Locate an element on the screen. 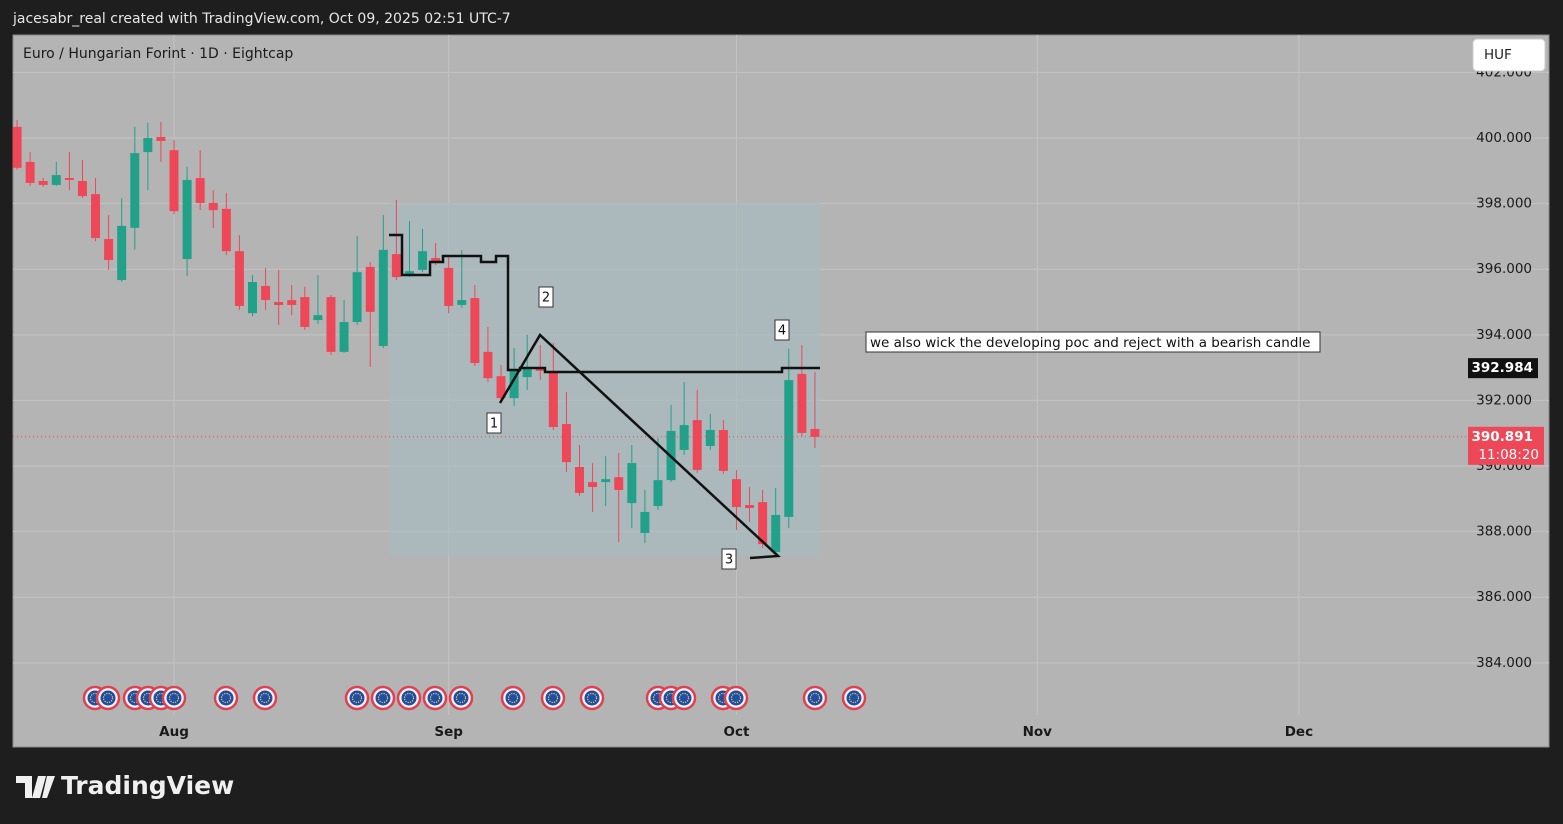  y-tick-label: 400.000 is located at coordinates (1504, 138).